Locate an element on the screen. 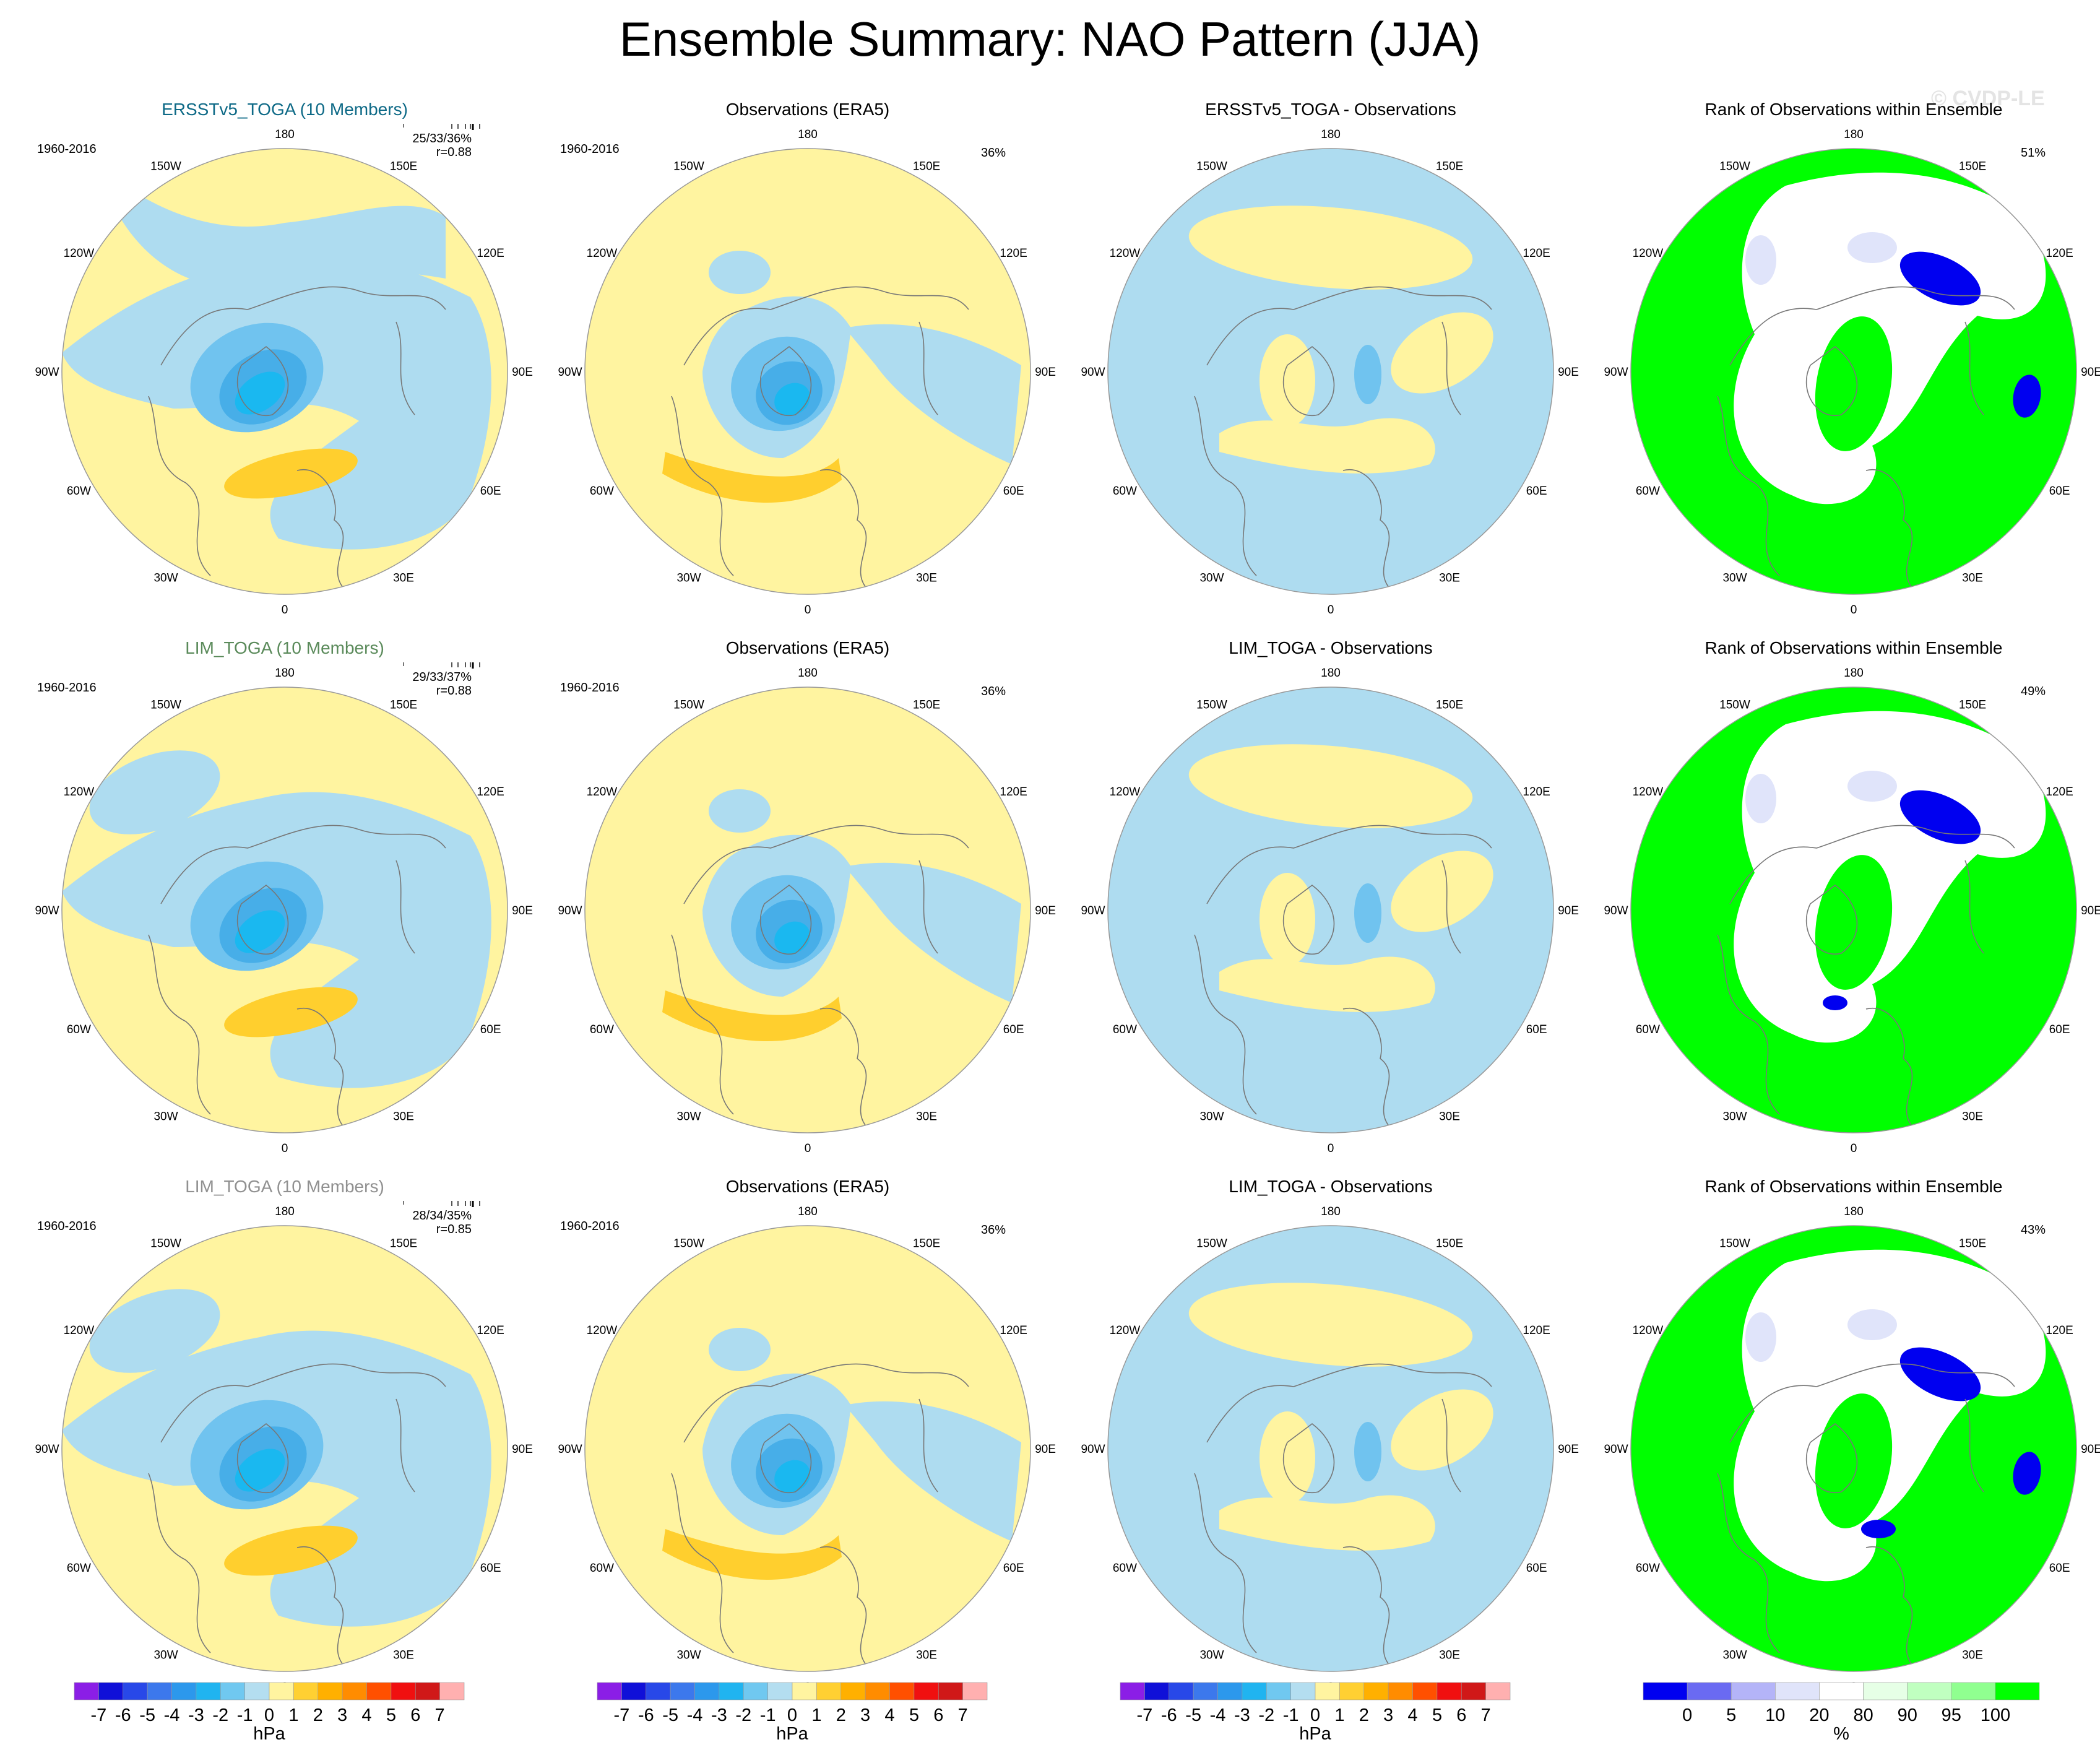 The image size is (2100, 1763). obs-panel-title: Observations (ERA5) is located at coordinates (807, 109).